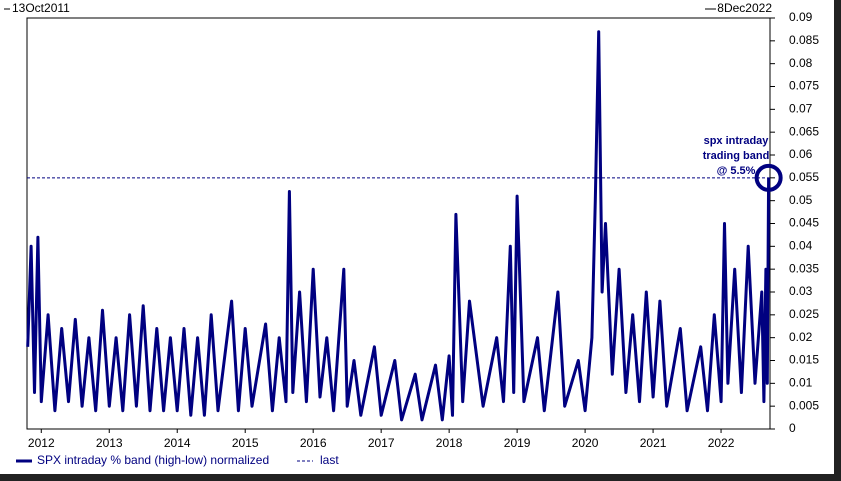 Image resolution: width=841 pixels, height=481 pixels. I want to click on y-tick-label: 0.085, so click(804, 40).